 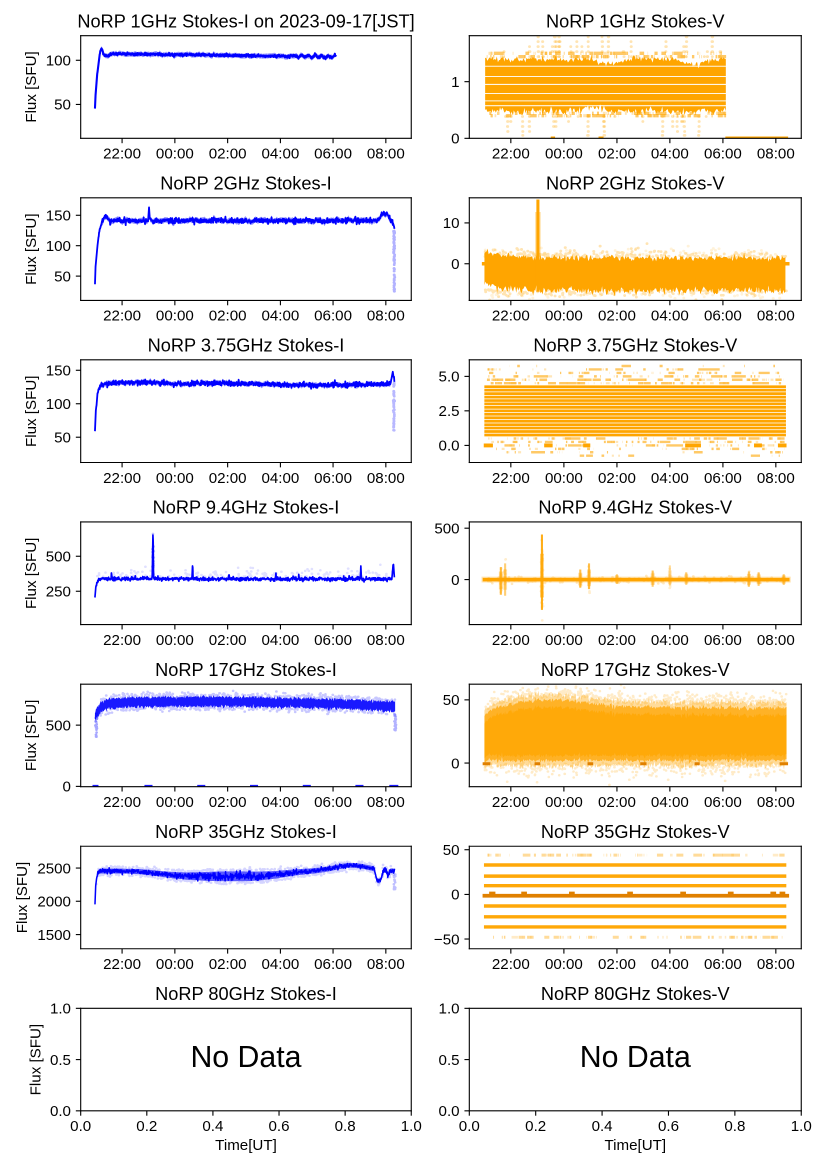 What do you see at coordinates (635, 21) in the screenshot?
I see `svg-text: NoRP 1GHz Stokes-V` at bounding box center [635, 21].